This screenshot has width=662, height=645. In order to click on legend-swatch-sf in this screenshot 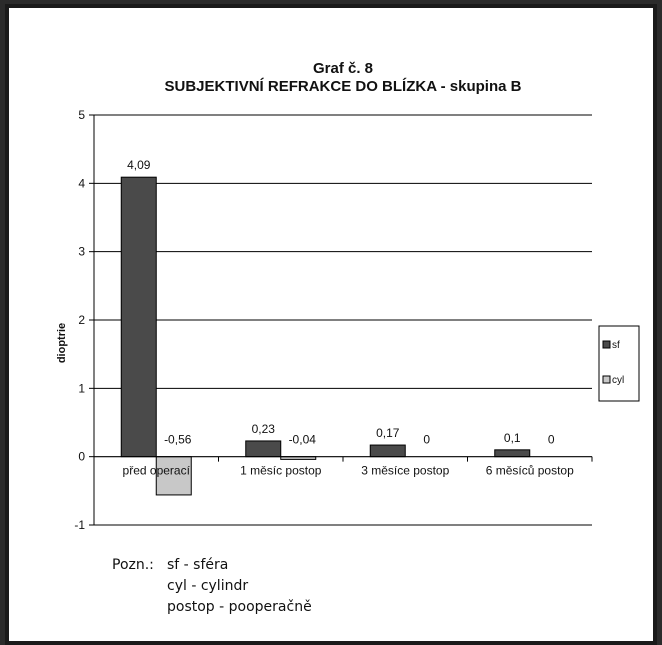, I will do `click(606, 344)`.